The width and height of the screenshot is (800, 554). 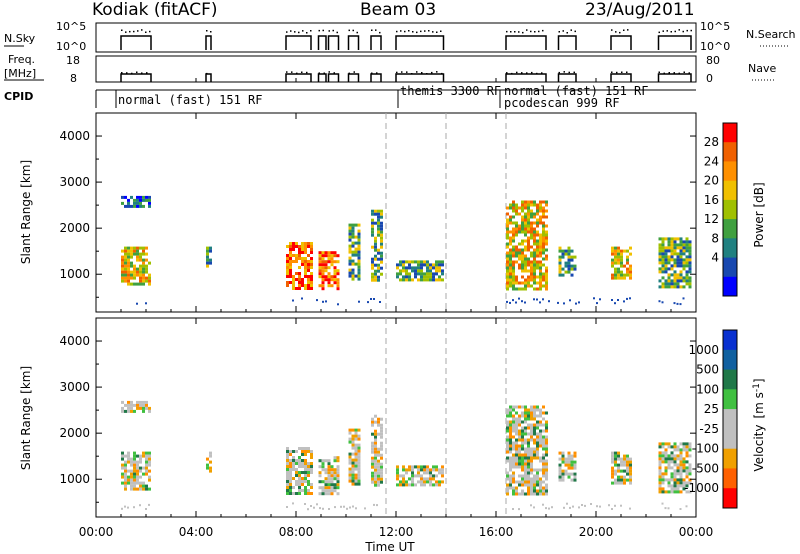 What do you see at coordinates (621, 263) in the screenshot?
I see `scatter-blob` at bounding box center [621, 263].